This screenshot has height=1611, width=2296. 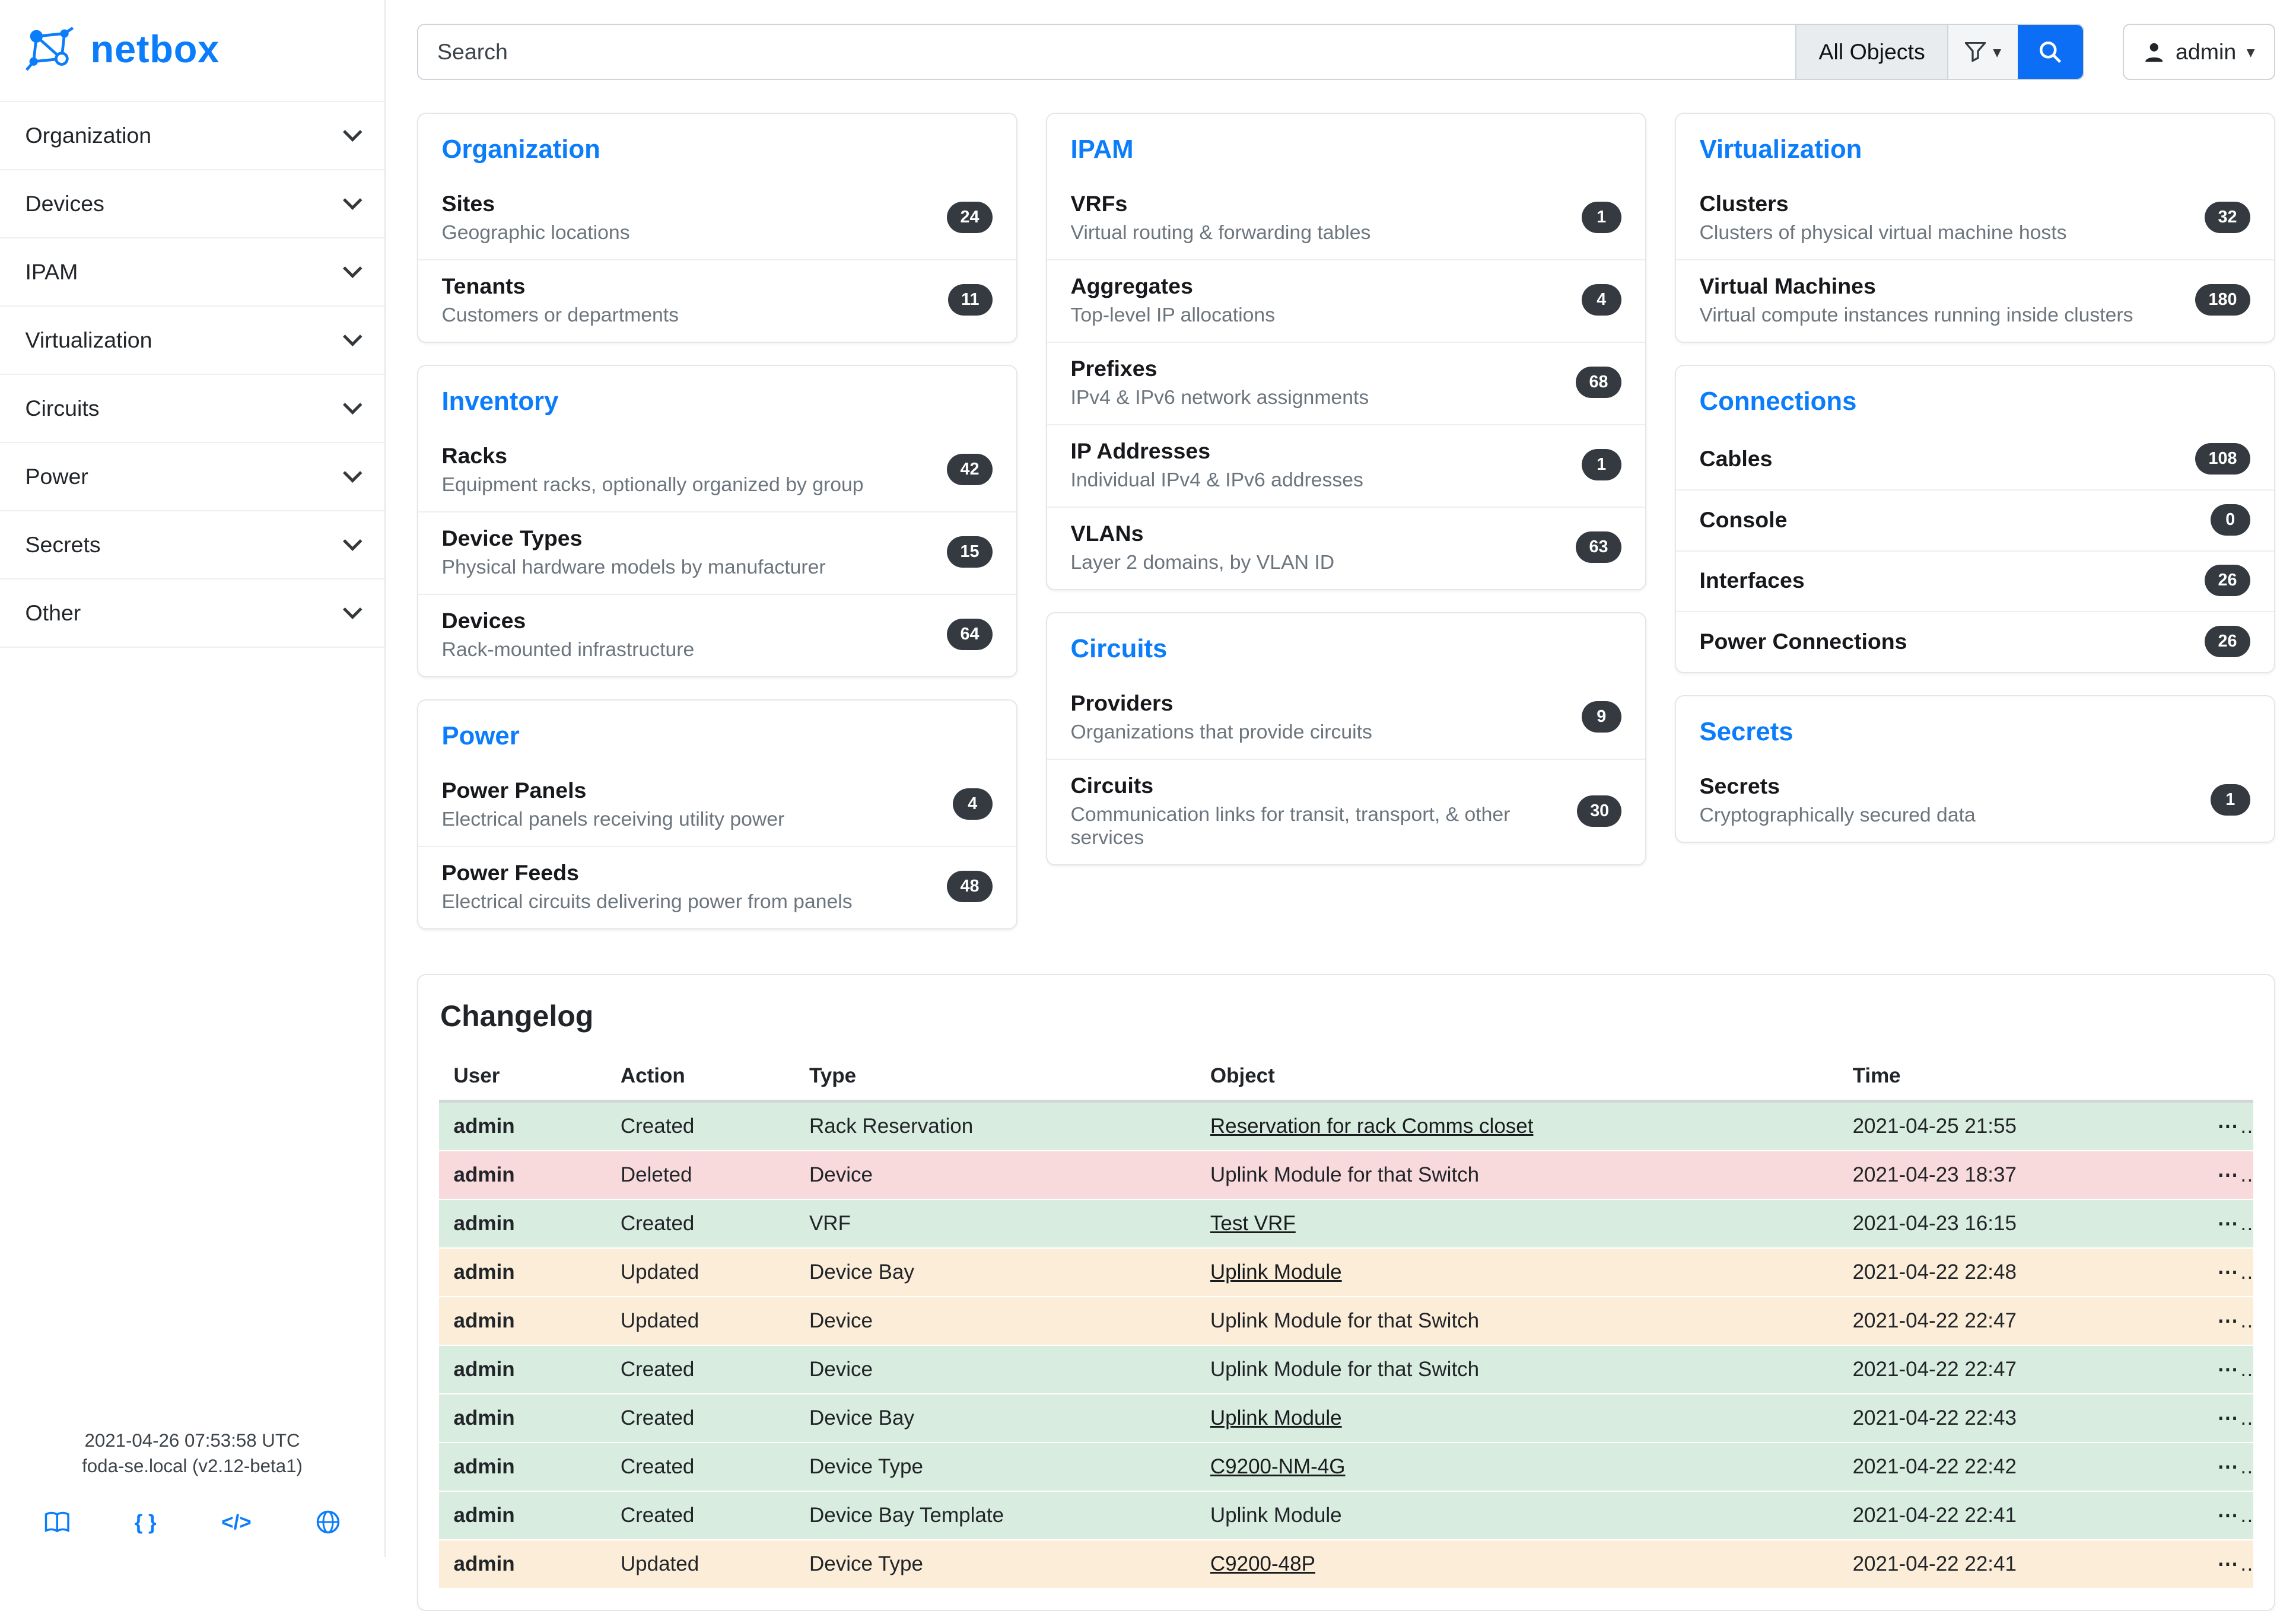 What do you see at coordinates (2199, 52) in the screenshot?
I see `user-menu: admin ▾` at bounding box center [2199, 52].